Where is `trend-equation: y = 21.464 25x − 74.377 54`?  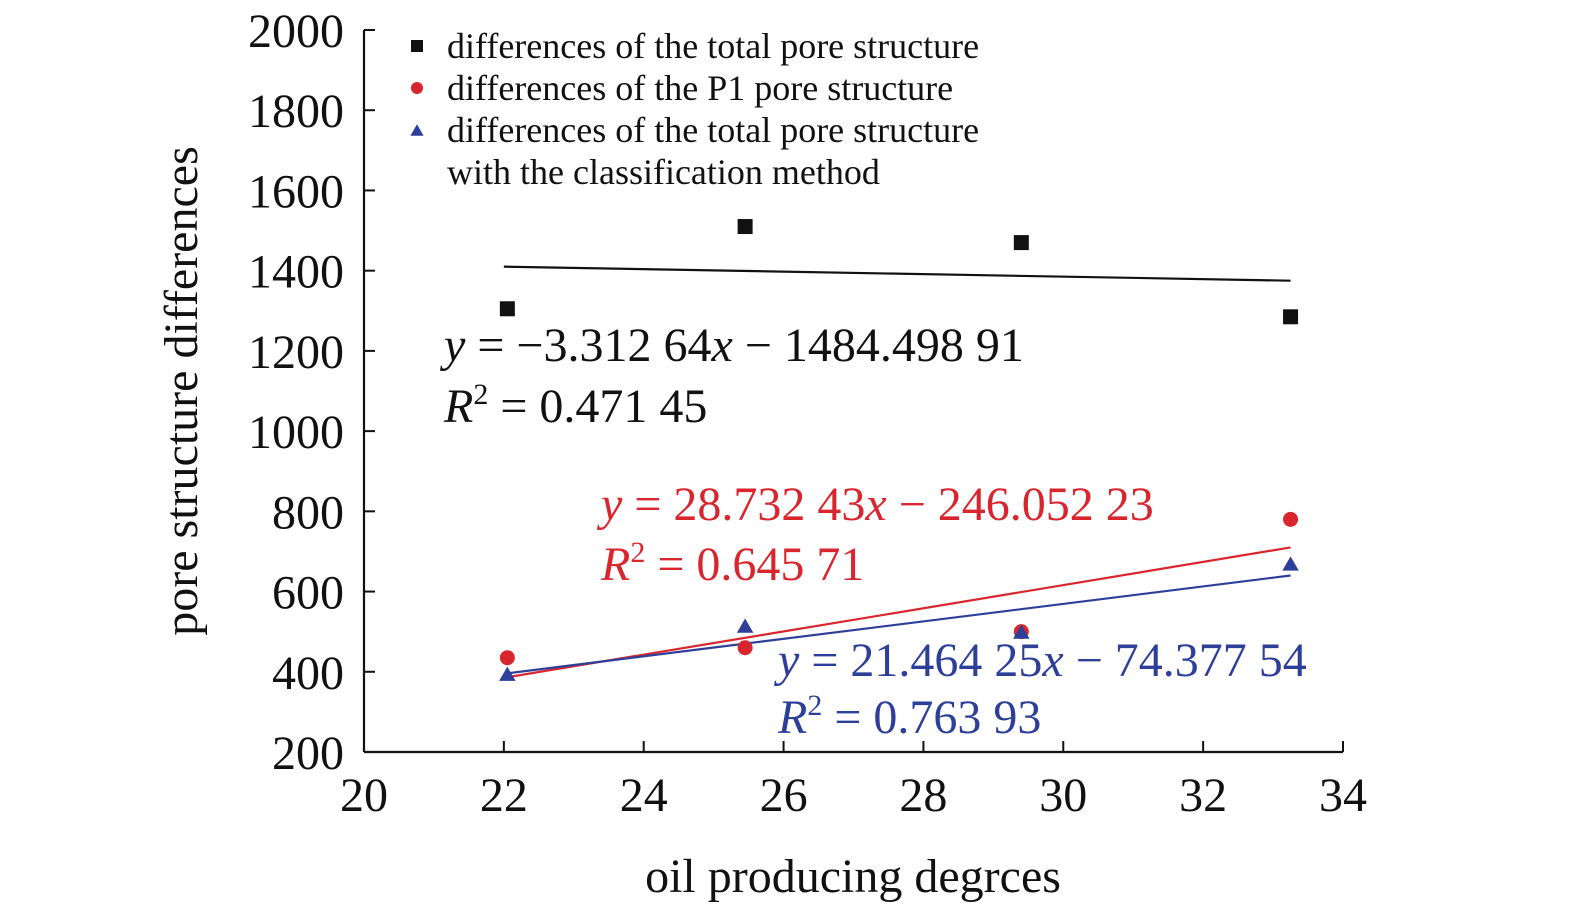 trend-equation: y = 21.464 25x − 74.377 54 is located at coordinates (1040, 660).